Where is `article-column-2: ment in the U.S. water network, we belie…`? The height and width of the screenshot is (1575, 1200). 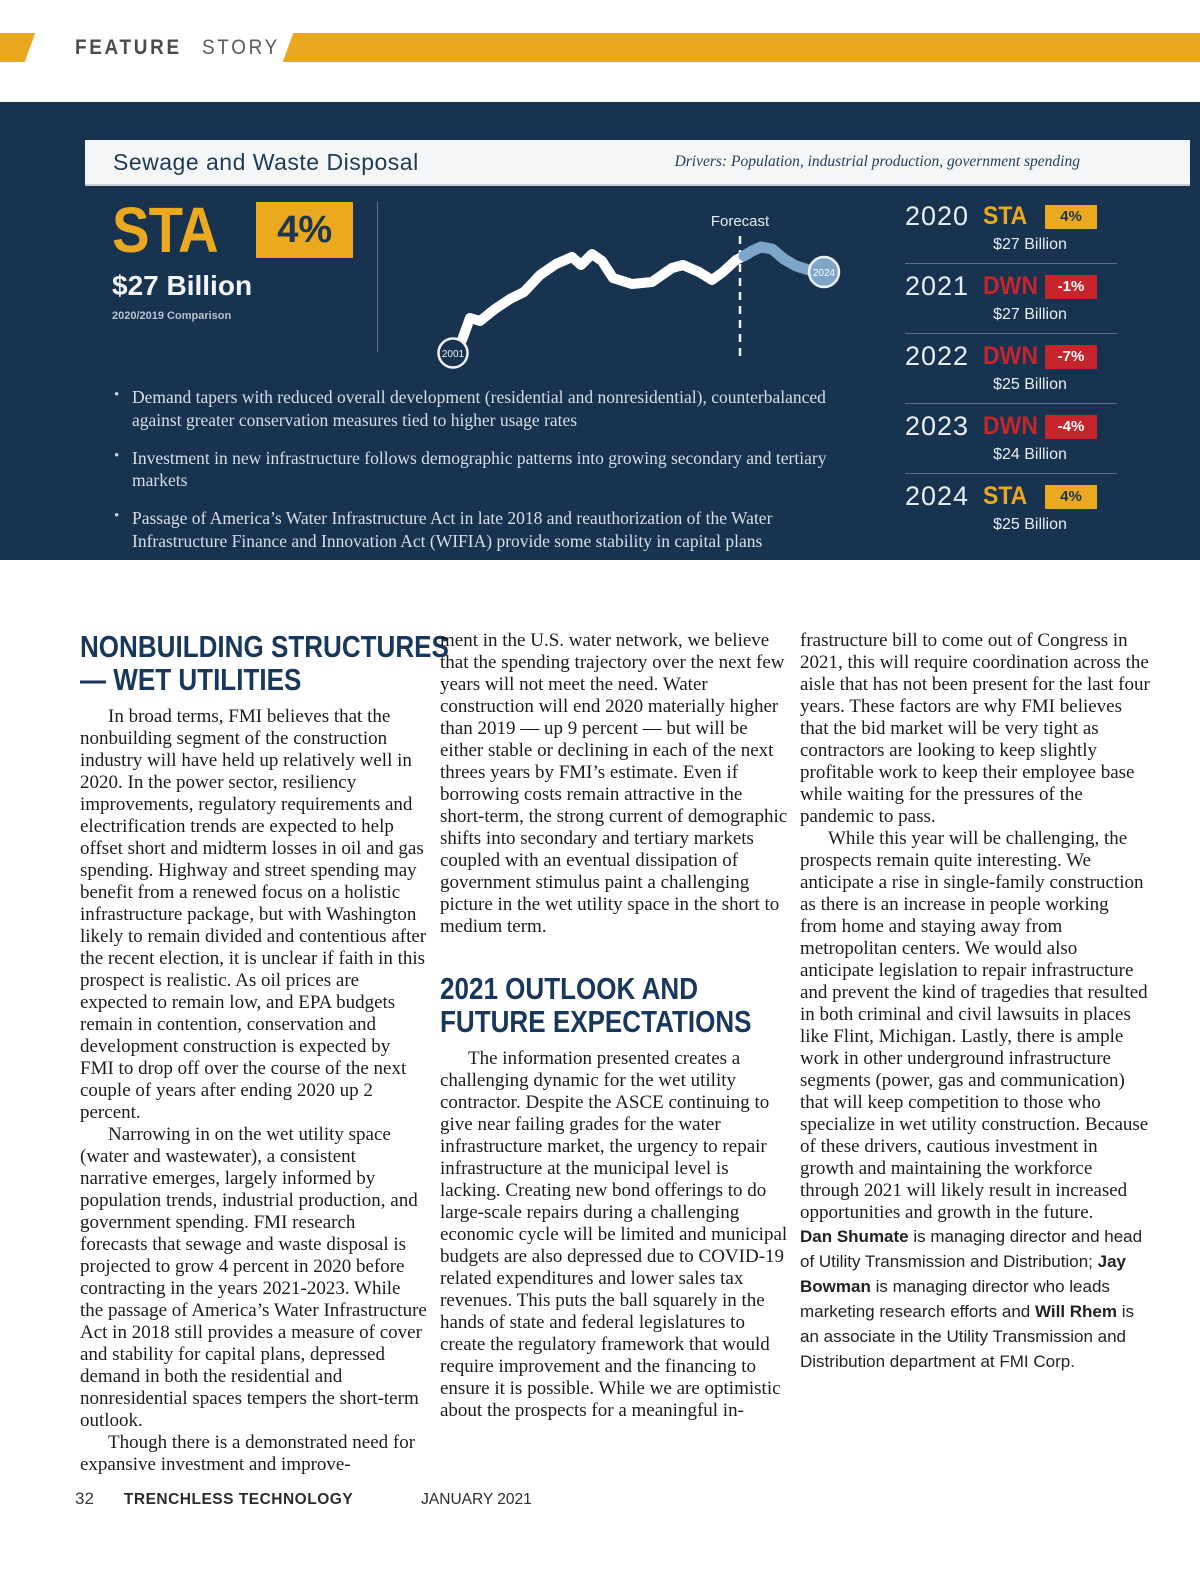 article-column-2: ment in the U.S. water network, we belie… is located at coordinates (614, 1026).